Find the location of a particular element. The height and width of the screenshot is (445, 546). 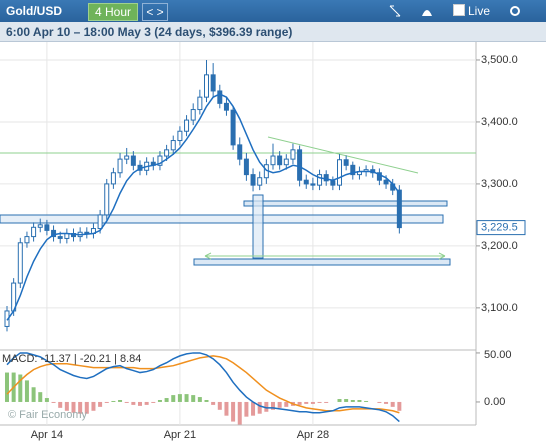

live-label: Live is located at coordinates (479, 11).